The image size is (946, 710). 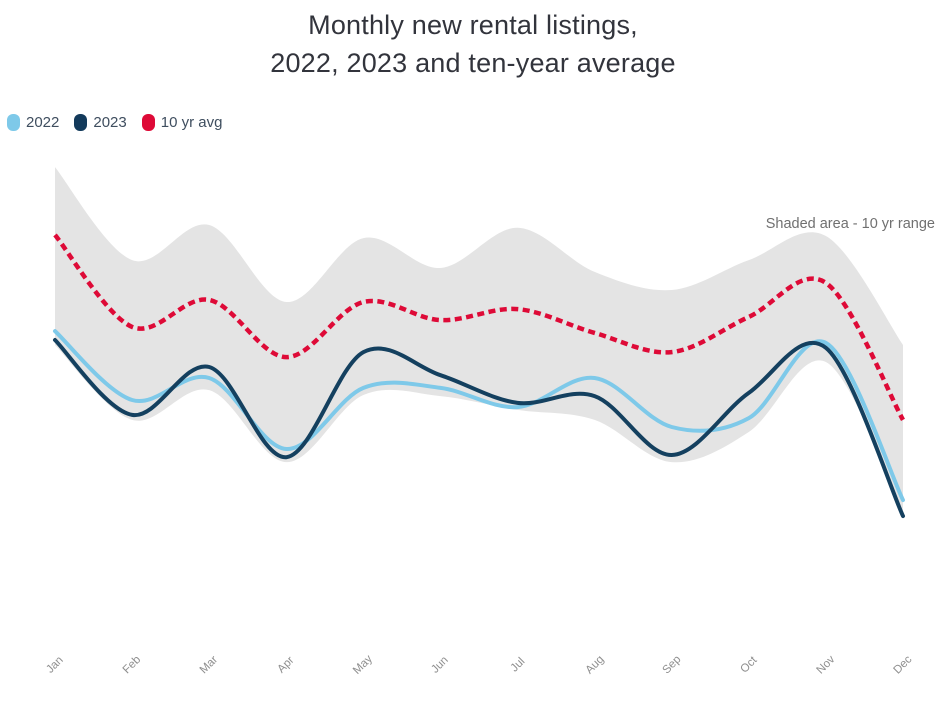 What do you see at coordinates (110, 122) in the screenshot?
I see `legend-label: 2023` at bounding box center [110, 122].